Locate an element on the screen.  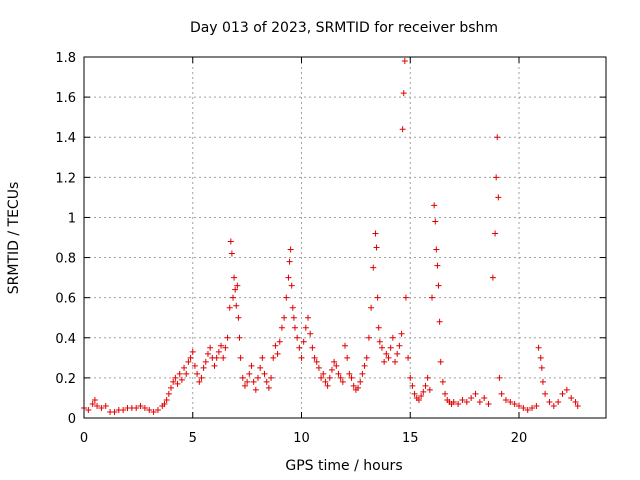
x-tick-label: 10 is located at coordinates (301, 438).